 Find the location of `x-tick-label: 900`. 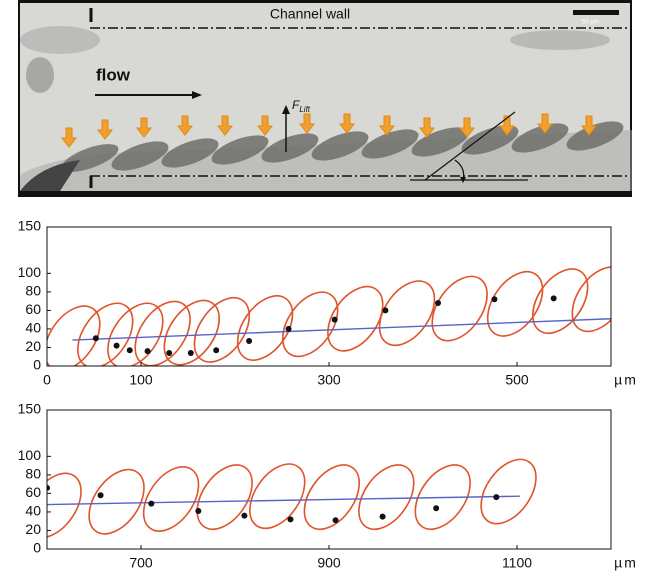

x-tick-label: 900 is located at coordinates (329, 563).